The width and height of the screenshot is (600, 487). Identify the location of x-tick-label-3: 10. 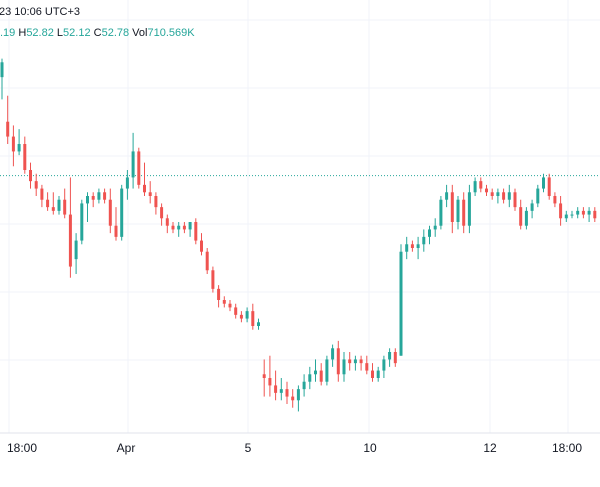
(370, 448).